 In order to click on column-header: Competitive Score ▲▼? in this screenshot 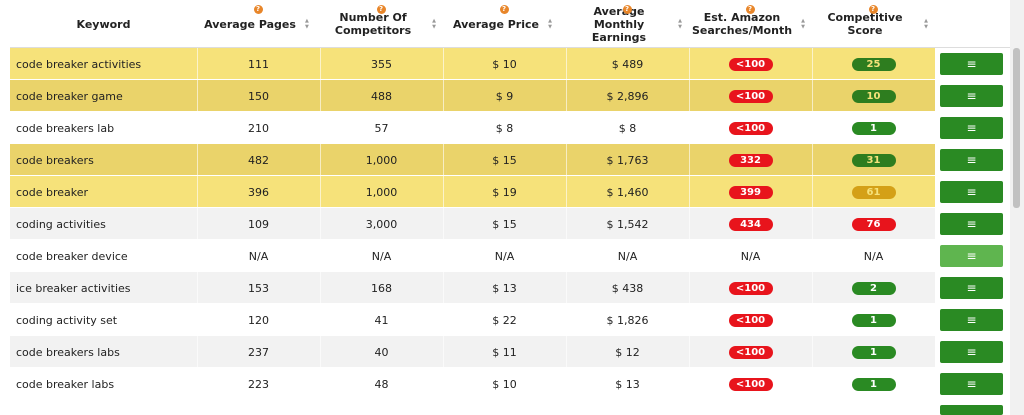, I will do `click(873, 24)`.